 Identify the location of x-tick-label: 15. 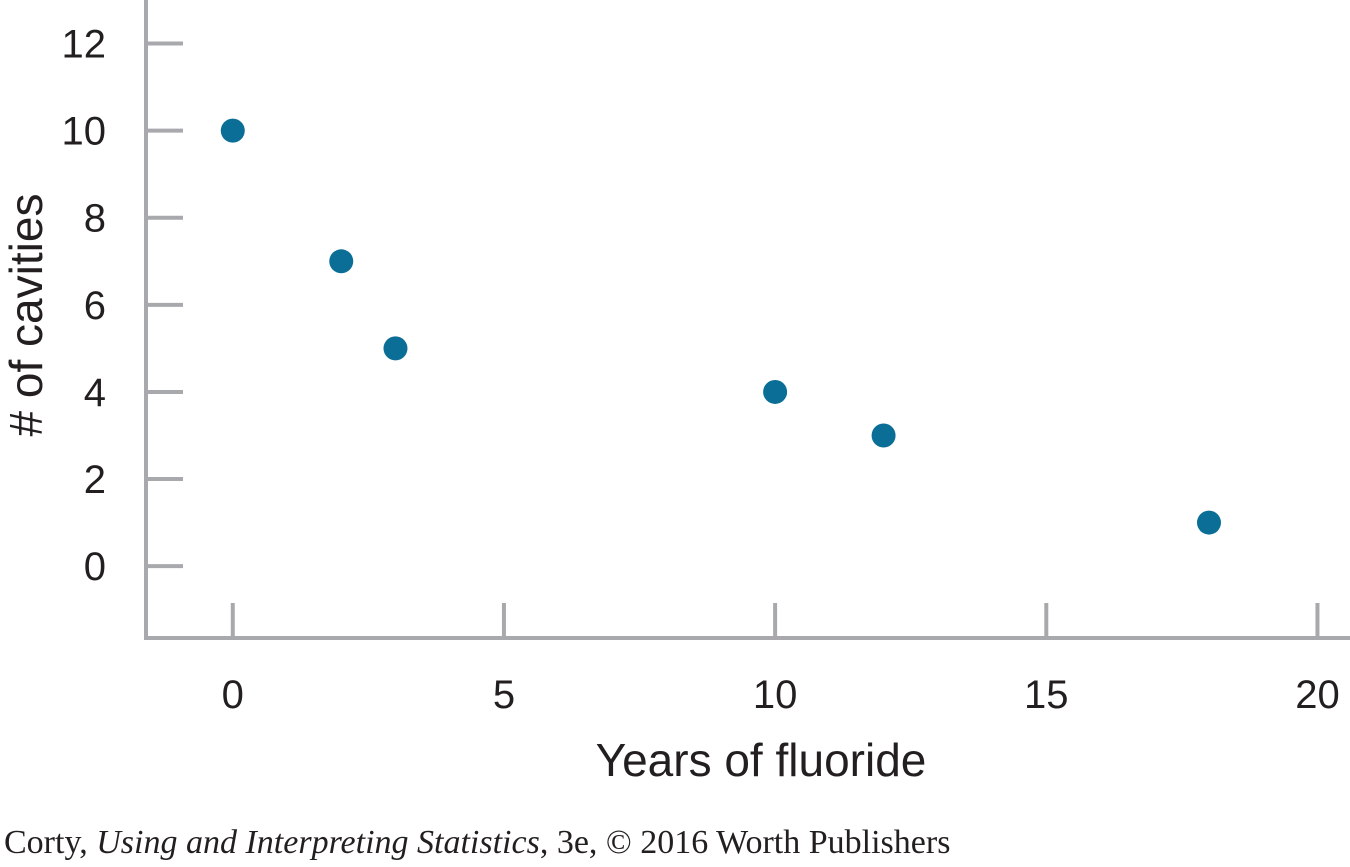
(1046, 695).